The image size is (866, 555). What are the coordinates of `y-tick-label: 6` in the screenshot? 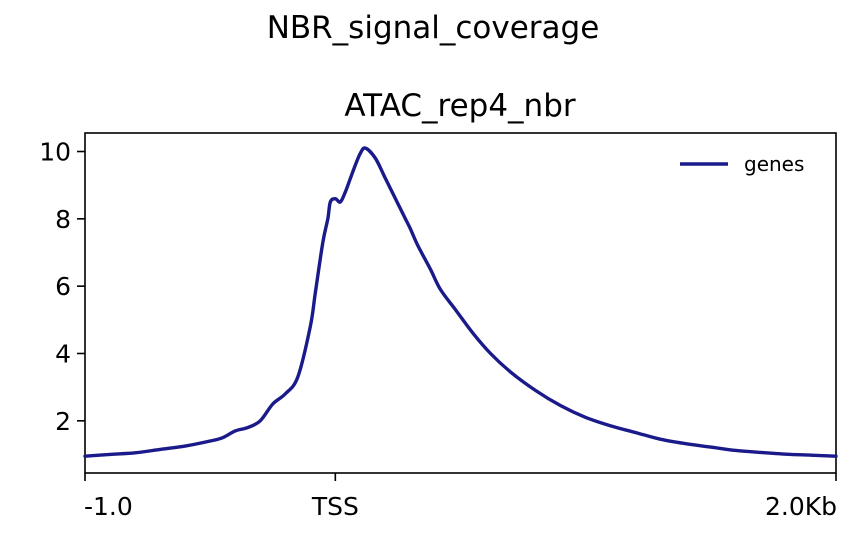 It's located at (63, 286).